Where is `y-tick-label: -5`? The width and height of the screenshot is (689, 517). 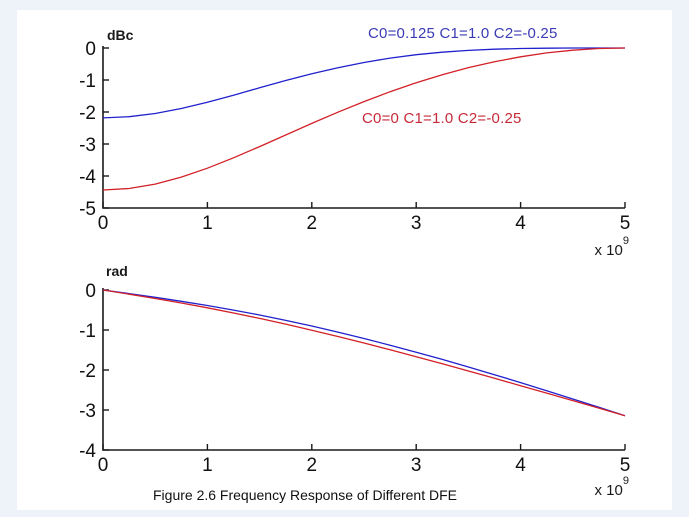
y-tick-label: -5 is located at coordinates (87, 209).